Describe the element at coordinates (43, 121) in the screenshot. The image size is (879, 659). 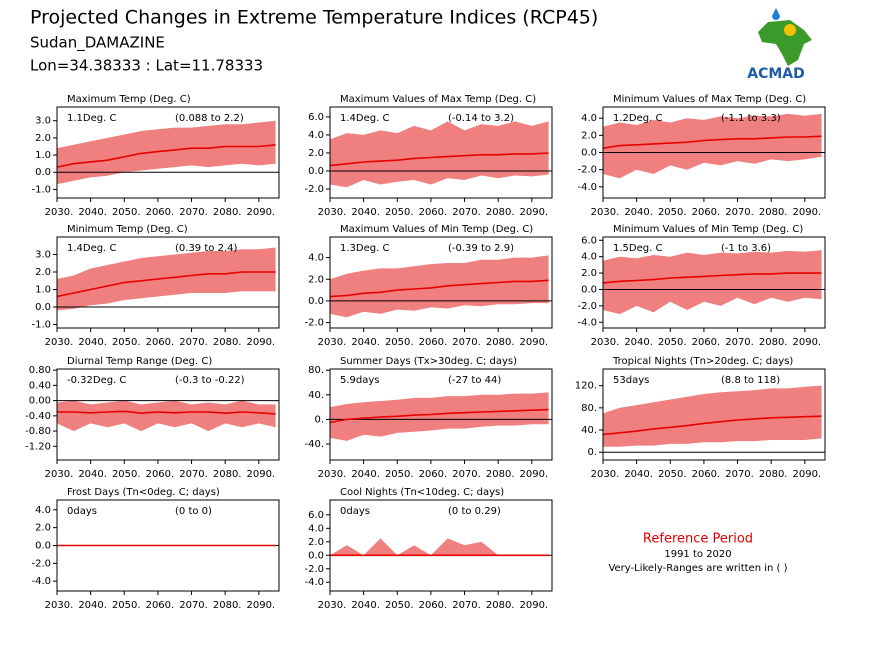
I see `y-tick-label: 3.0` at that location.